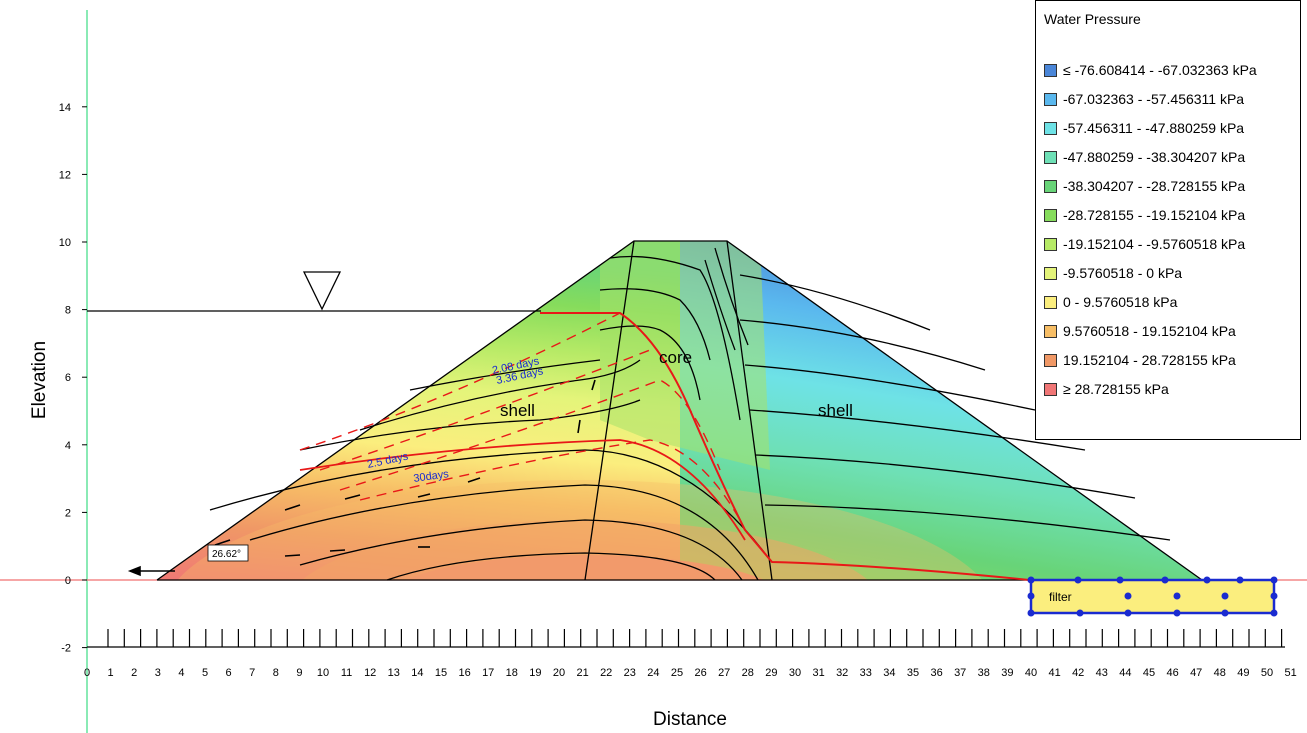  Describe the element at coordinates (394, 673) in the screenshot. I see `x-tick-label: 13` at that location.